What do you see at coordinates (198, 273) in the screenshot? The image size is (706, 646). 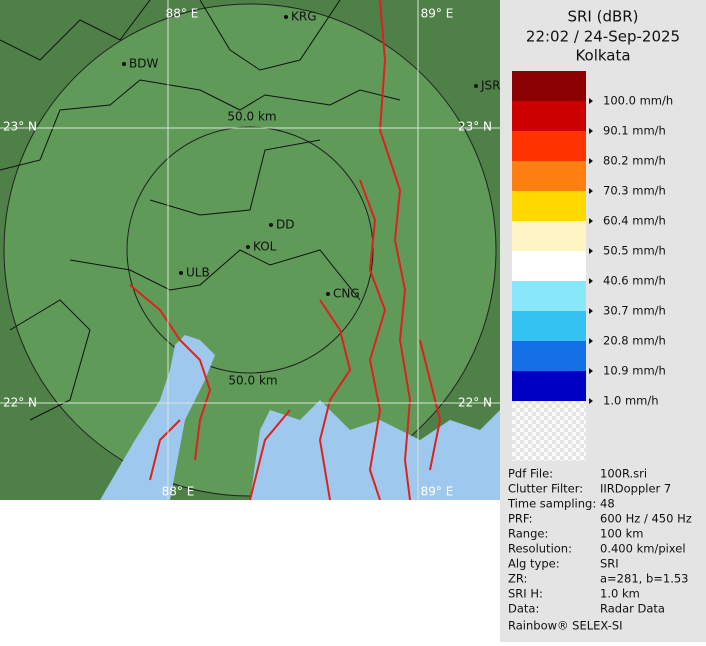 I see `city-label: ULB` at bounding box center [198, 273].